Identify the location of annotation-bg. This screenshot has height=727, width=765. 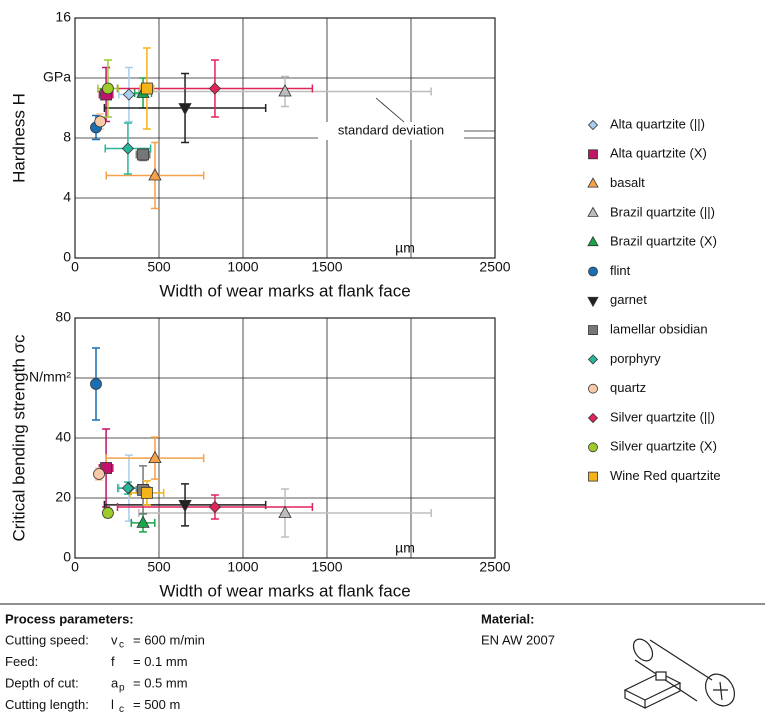
(391, 131).